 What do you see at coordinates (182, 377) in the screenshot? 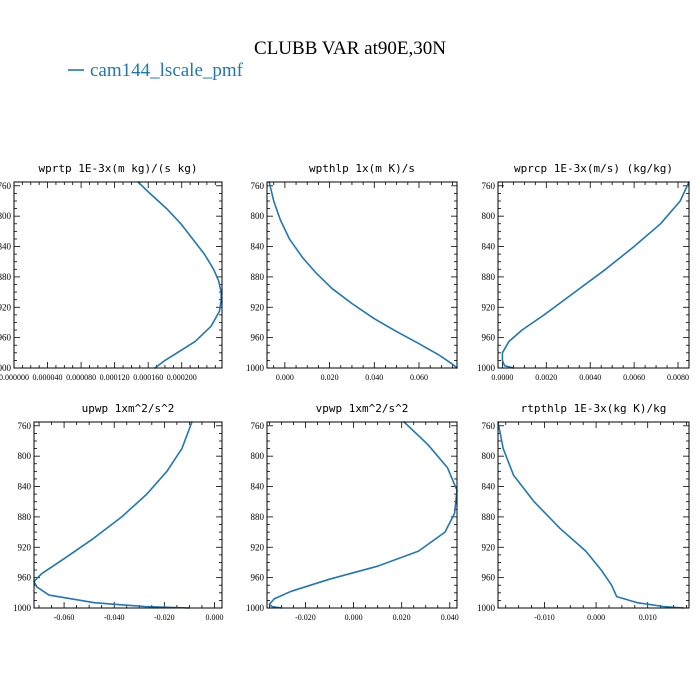
I see `x-tick-label: 0.000200` at bounding box center [182, 377].